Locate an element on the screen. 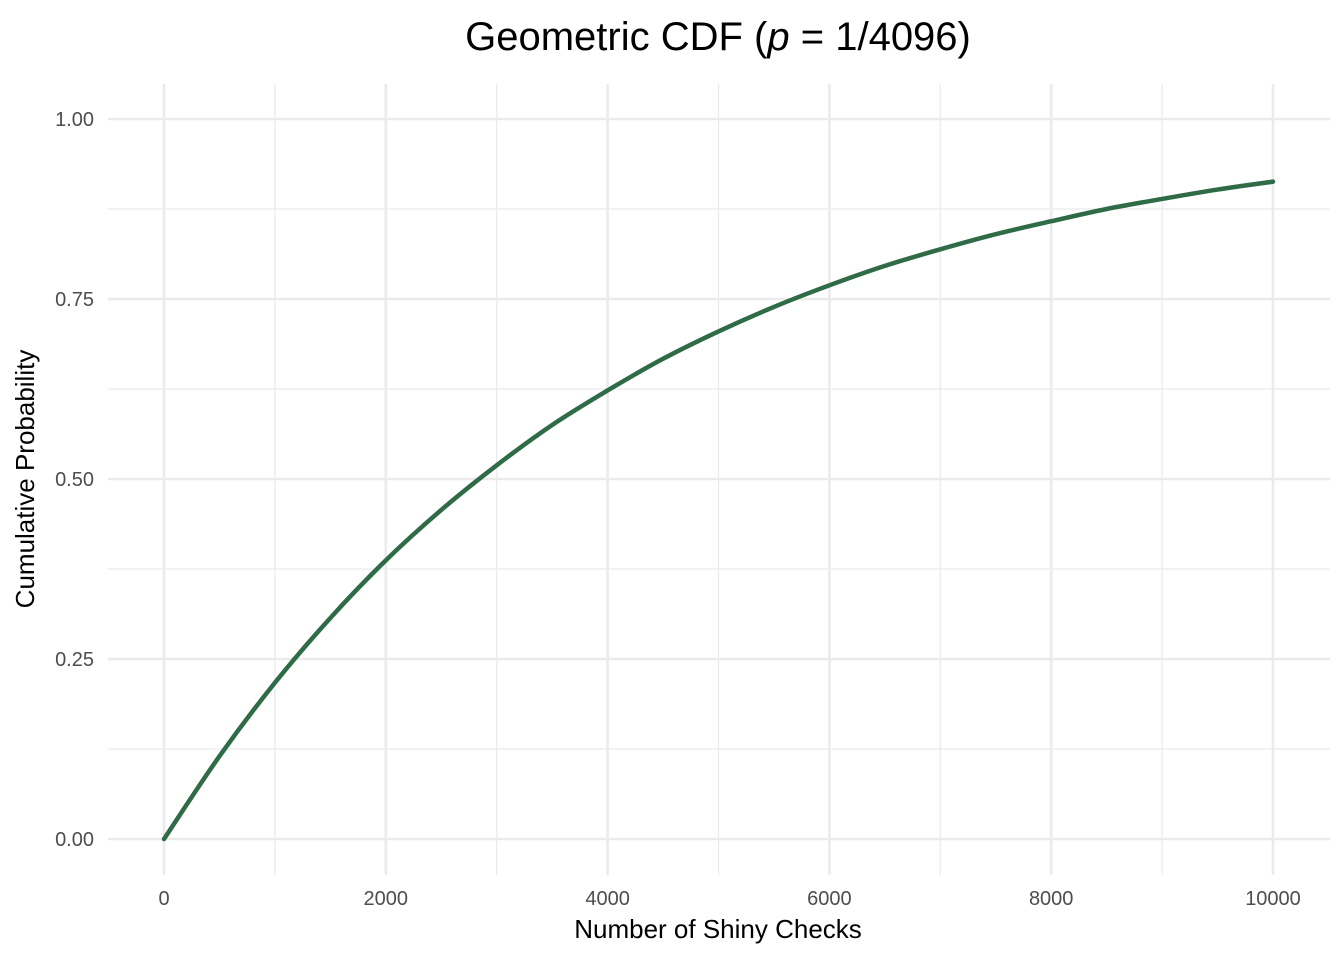 Image resolution: width=1344 pixels, height=960 pixels. x-tick-label-1: 2000 is located at coordinates (386, 899).